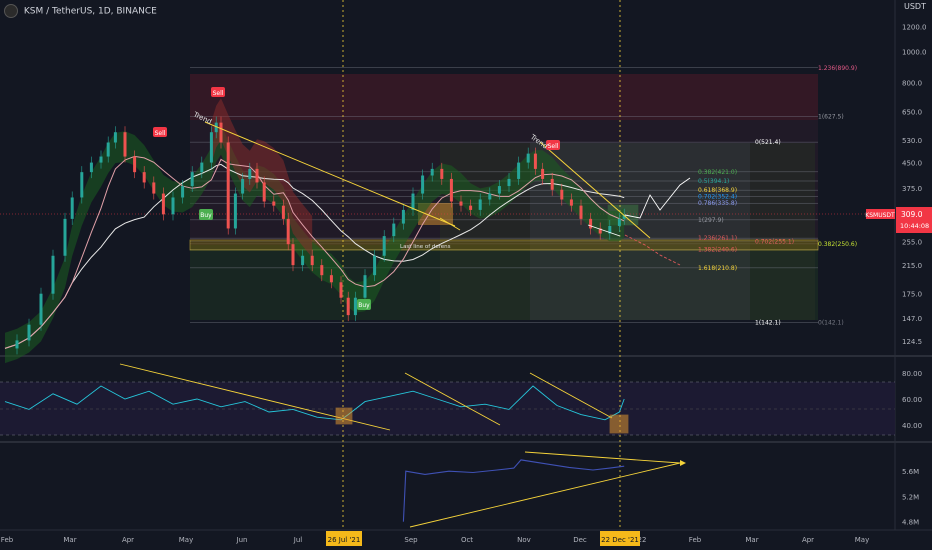 The image size is (932, 550). I want to click on fib-label: 1(627.5), so click(831, 116).